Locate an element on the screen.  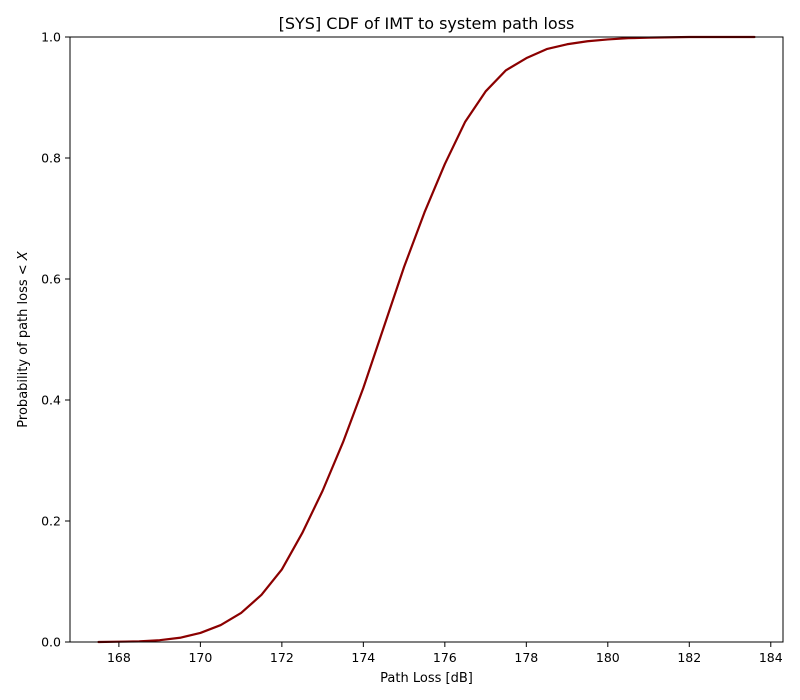
y-tick-label: 0.2 is located at coordinates (51, 521).